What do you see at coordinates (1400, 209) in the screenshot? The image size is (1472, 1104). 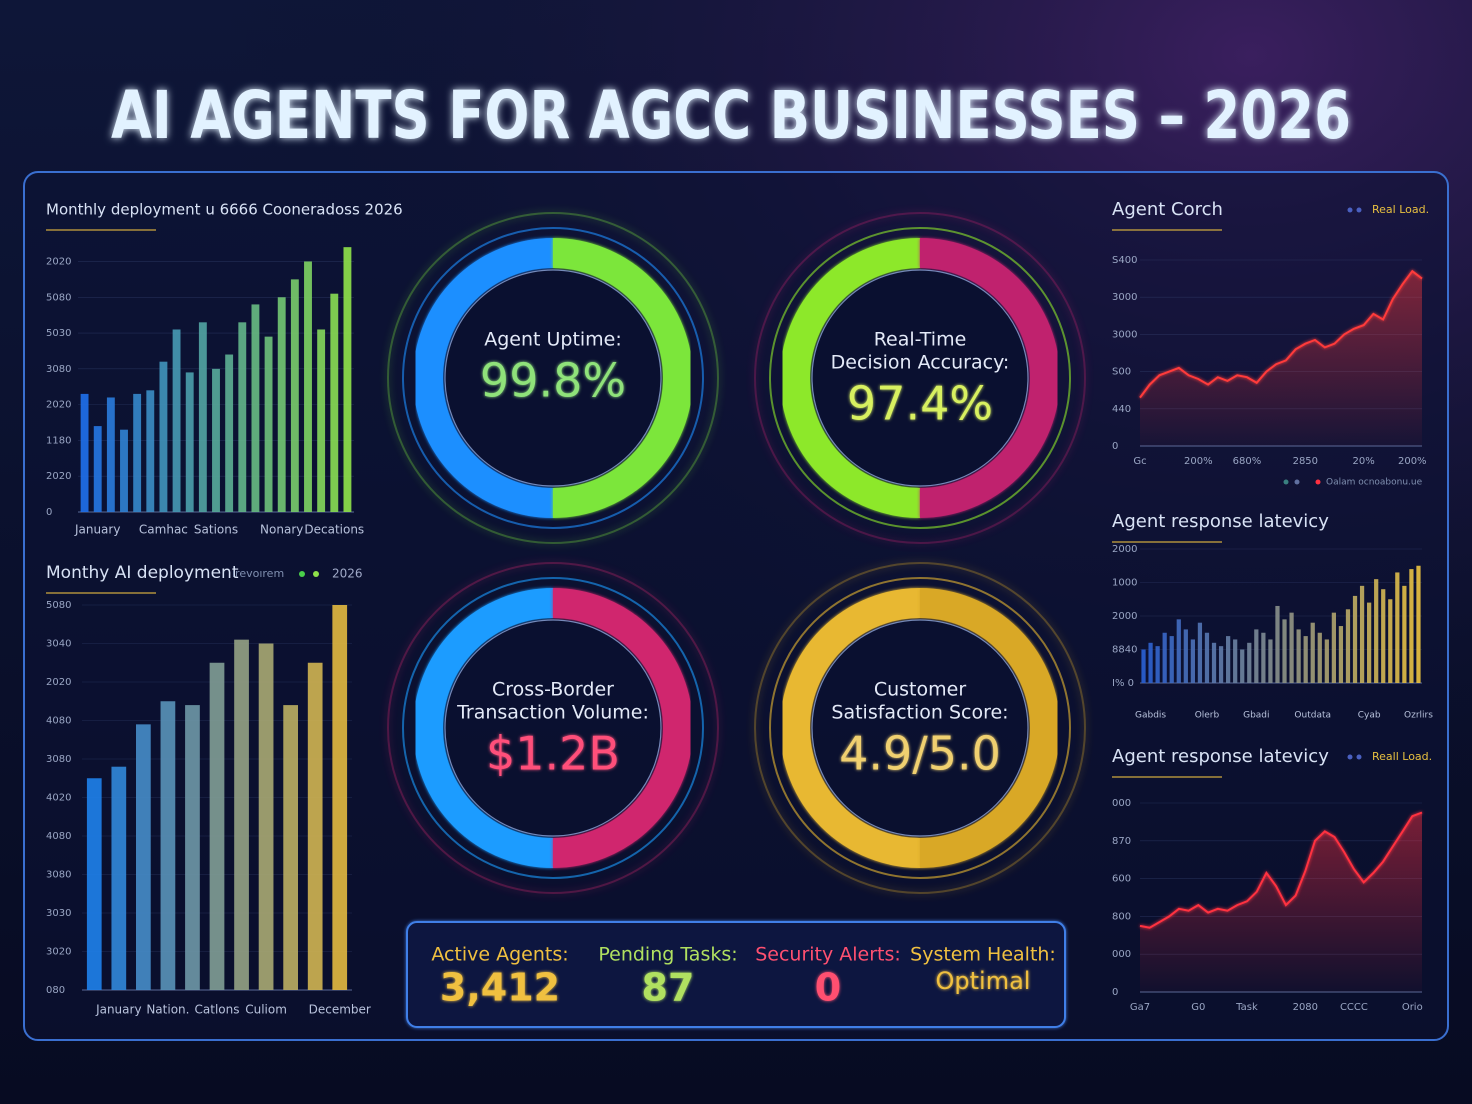 I see `legend-label: Real Load.` at bounding box center [1400, 209].